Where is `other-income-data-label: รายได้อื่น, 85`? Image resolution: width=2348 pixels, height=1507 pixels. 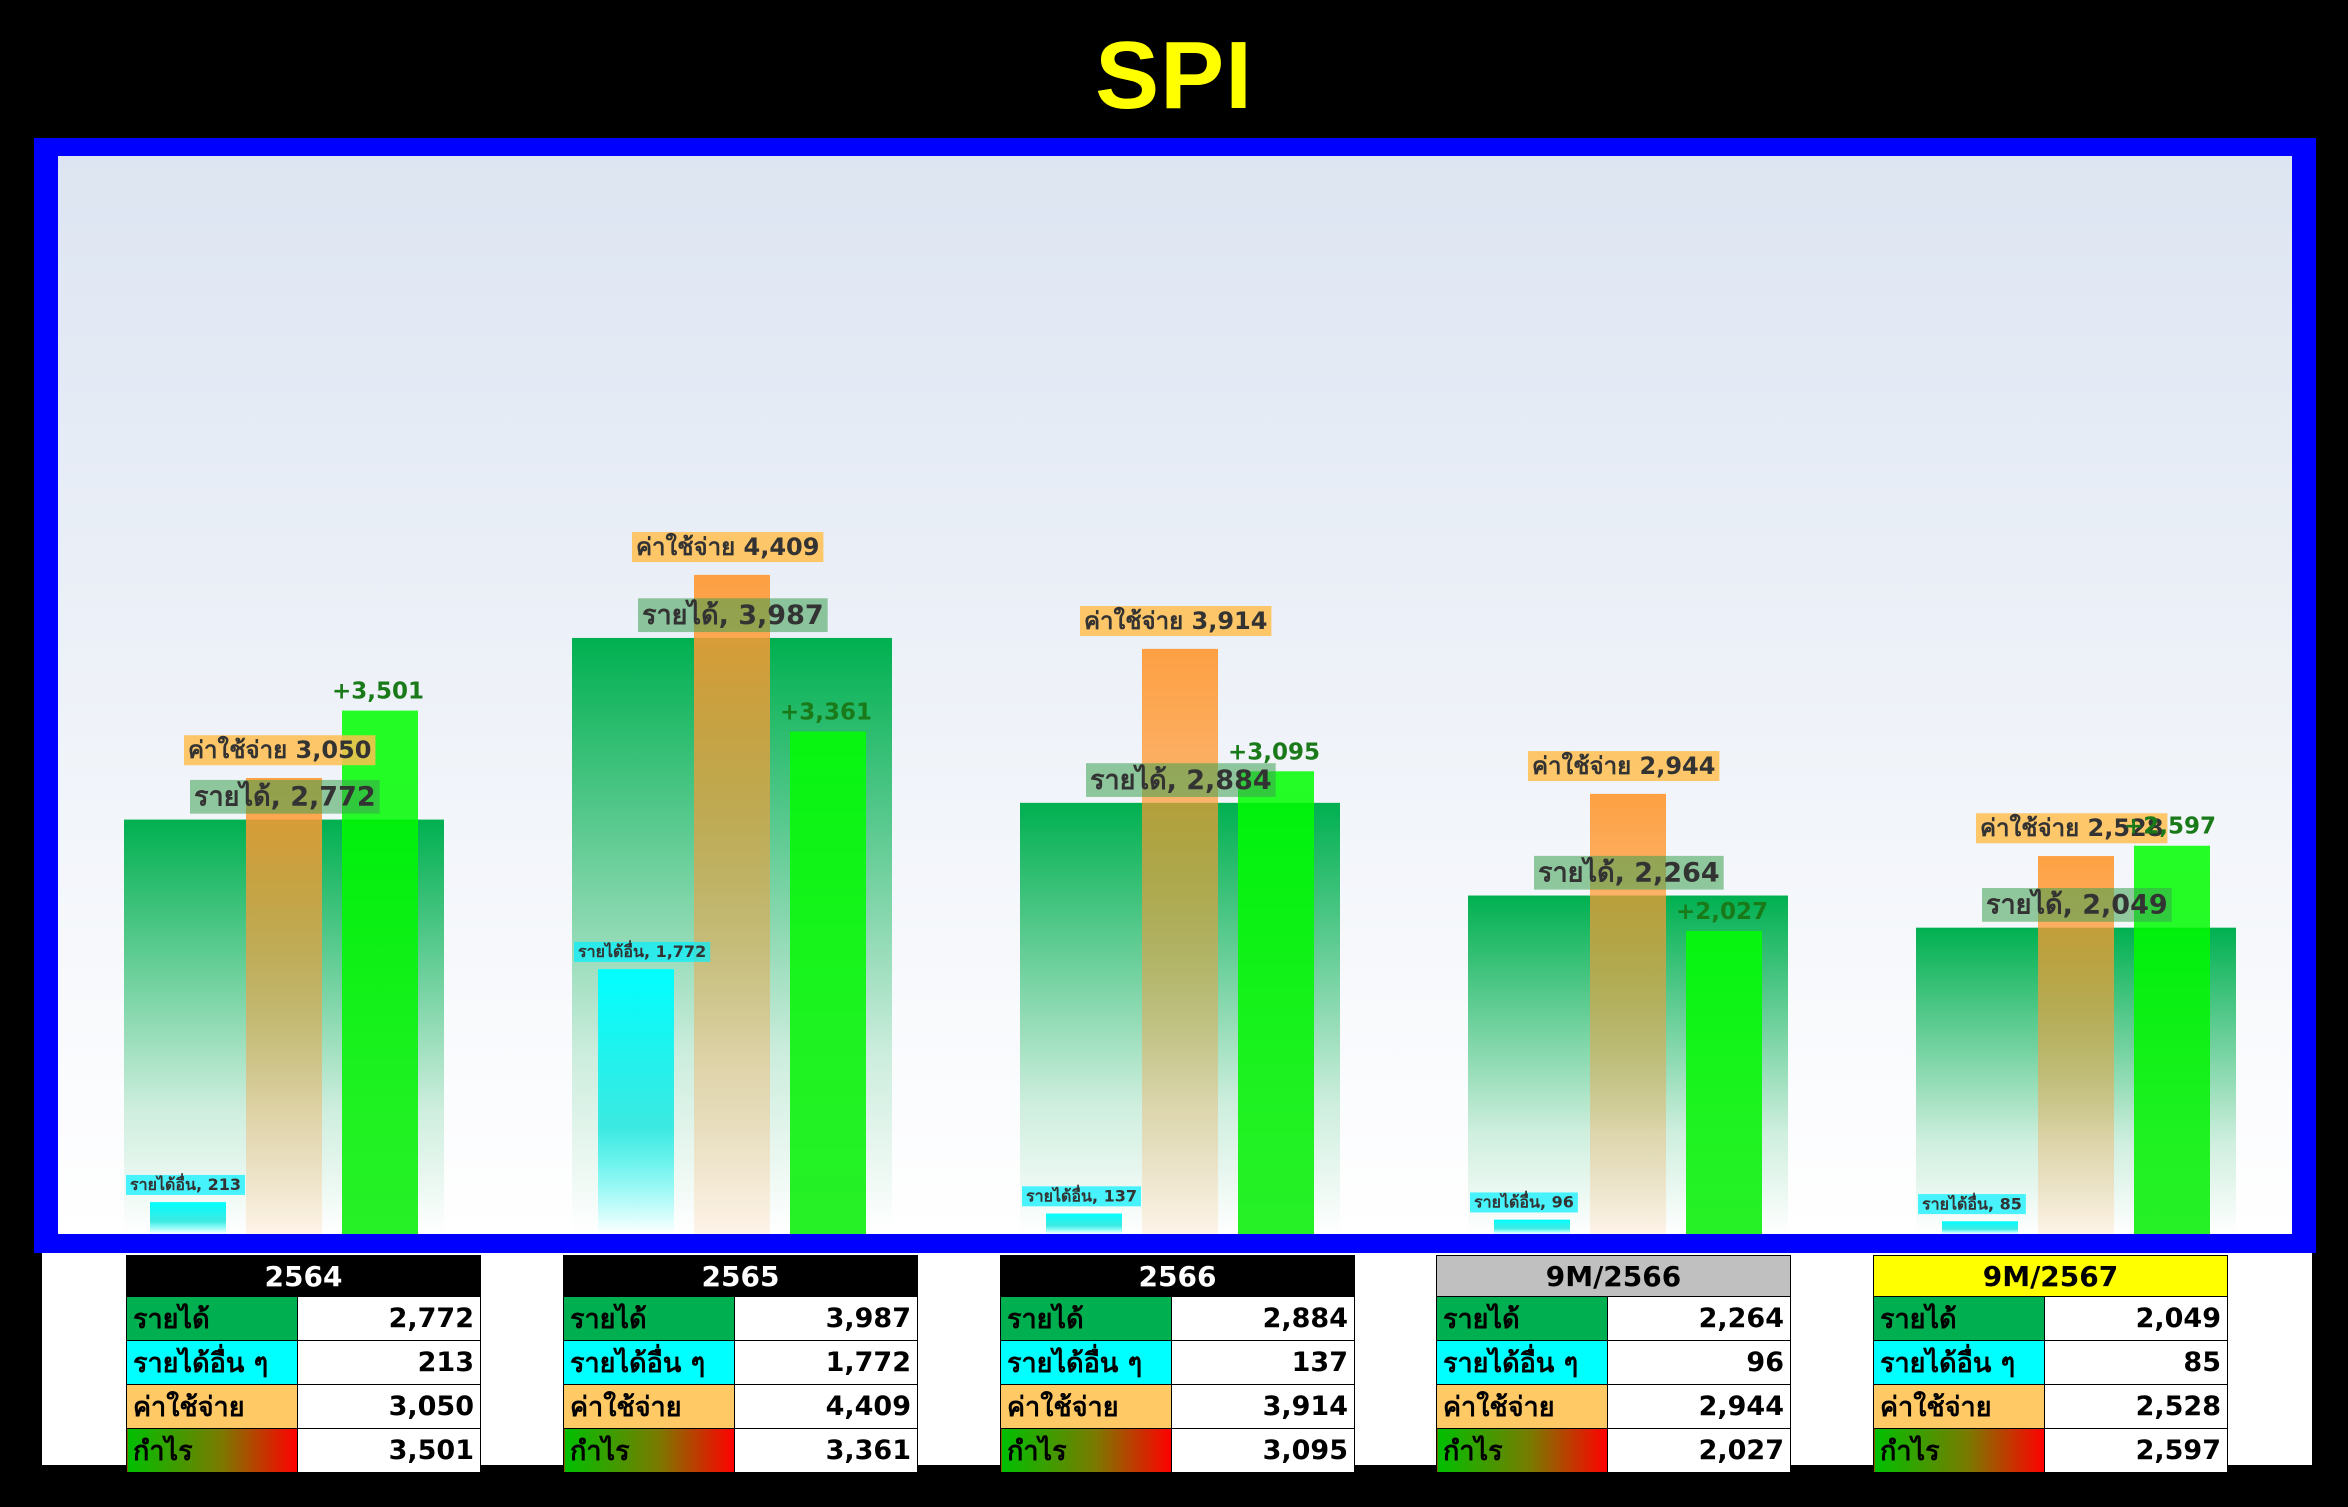
other-income-data-label: รายได้อื่น, 85 is located at coordinates (1972, 1202).